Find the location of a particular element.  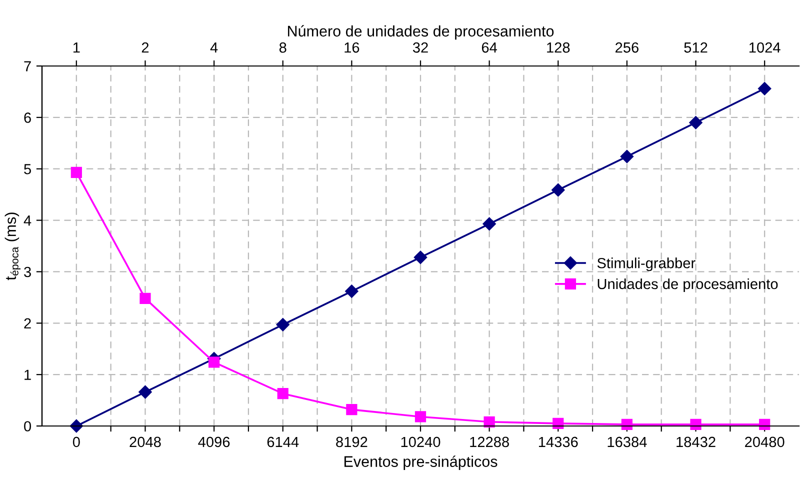

y-tick-label: 0 is located at coordinates (28, 426).